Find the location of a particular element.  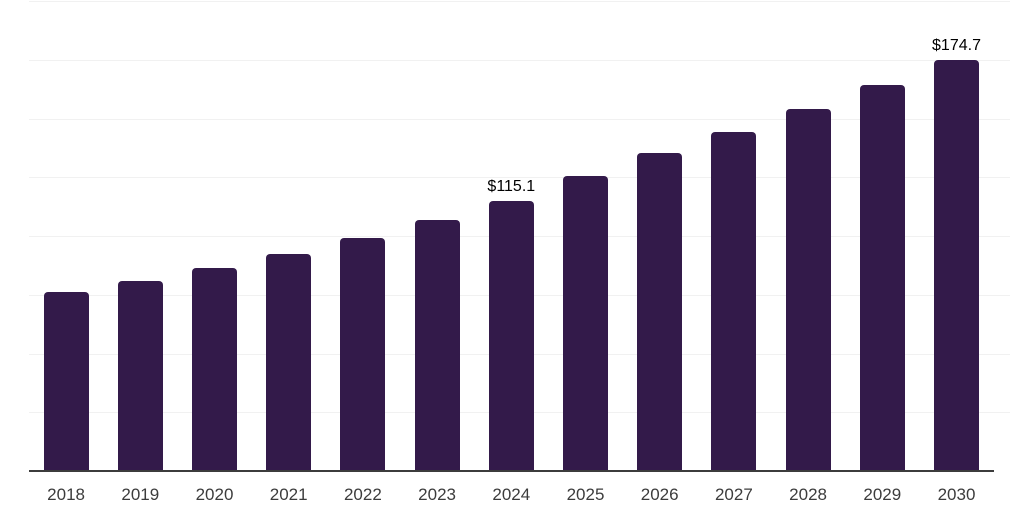

bar-value-label-2030: $174.7 is located at coordinates (956, 46).